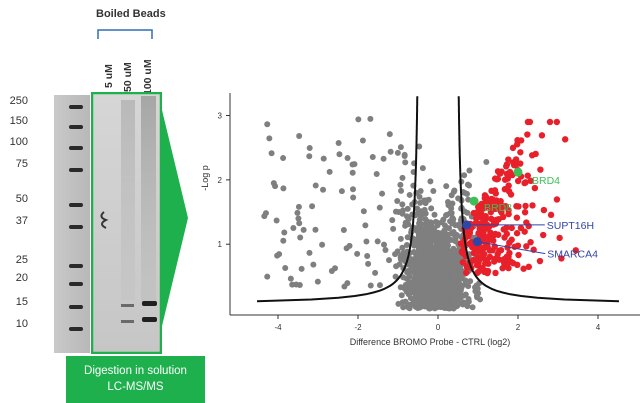 The width and height of the screenshot is (643, 403). Describe the element at coordinates (498, 208) in the screenshot. I see `label-brd8: BRD8` at that location.